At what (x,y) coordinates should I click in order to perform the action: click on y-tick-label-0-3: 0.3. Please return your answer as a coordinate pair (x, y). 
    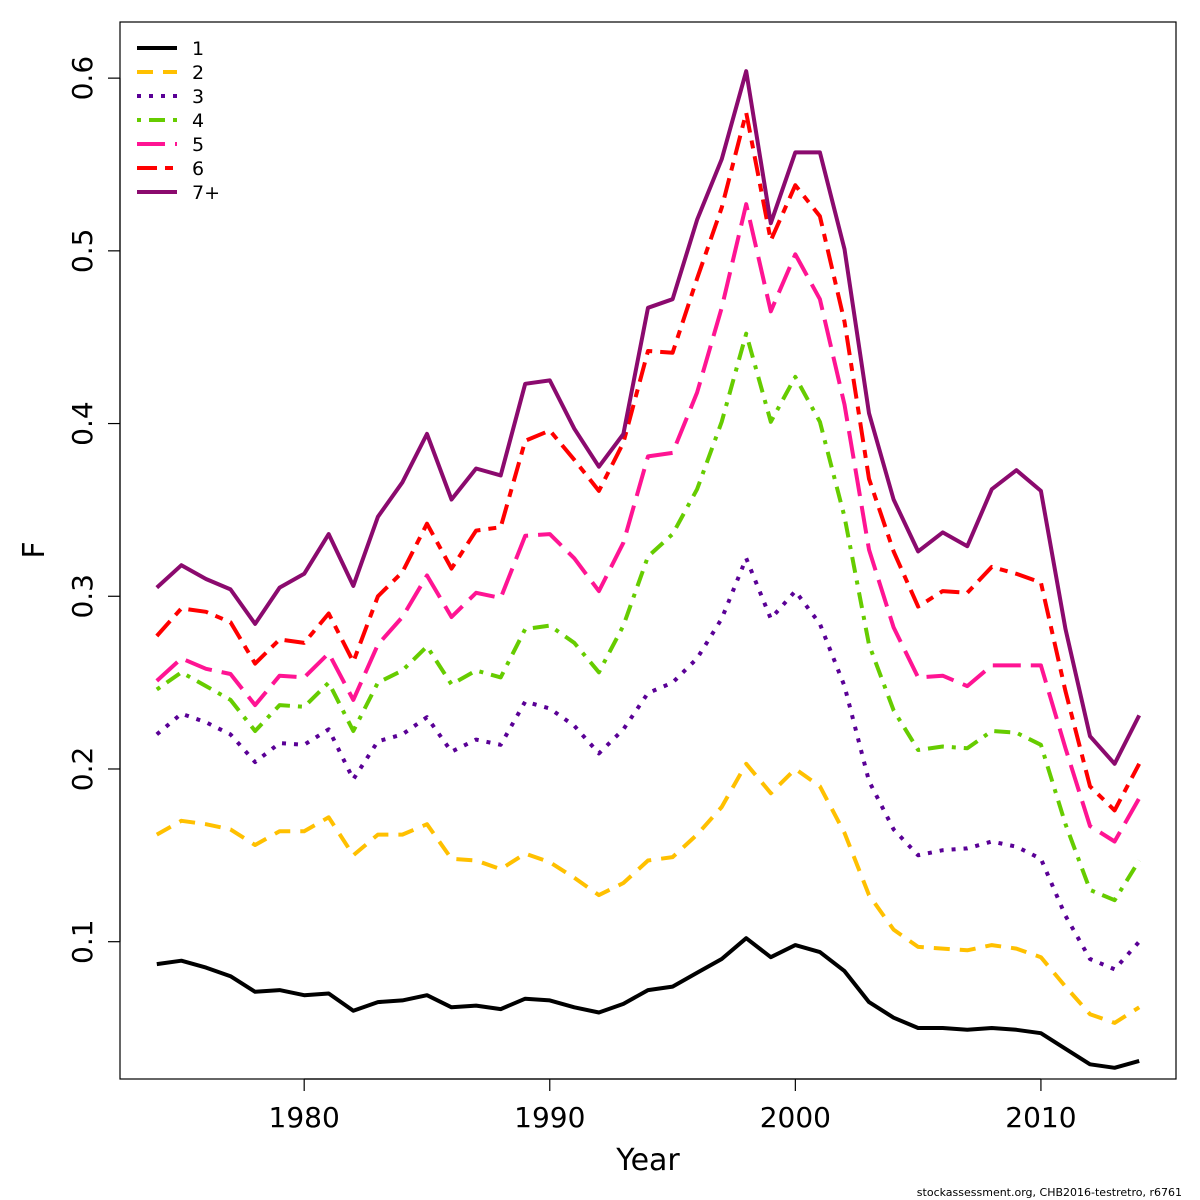
    Looking at the image, I should click on (82, 596).